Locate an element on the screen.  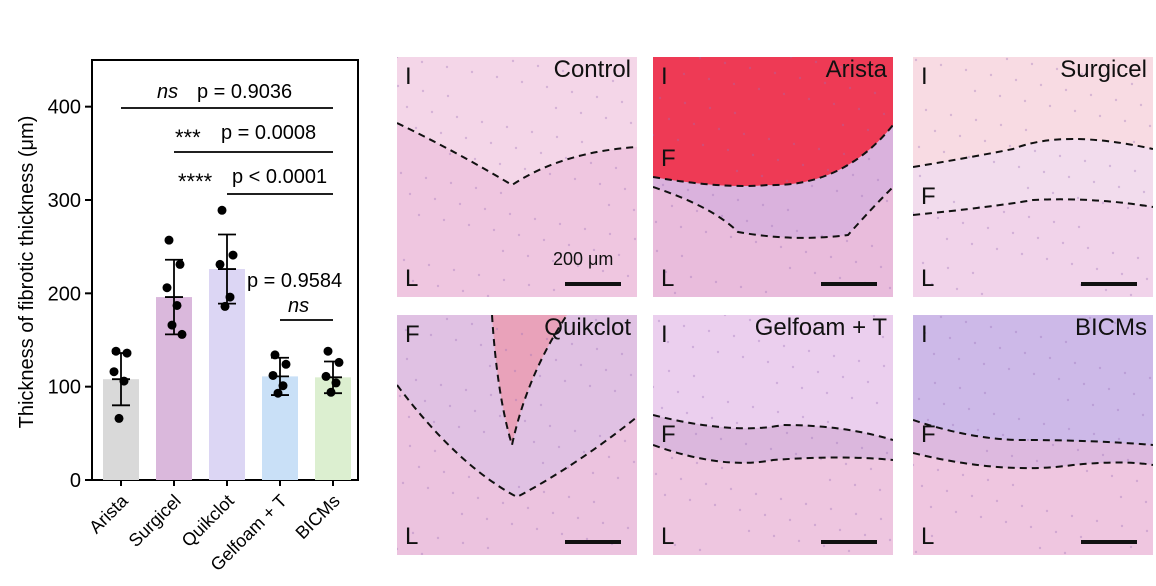
histology-panel: Surgicel I F L is located at coordinates (1033, 177).